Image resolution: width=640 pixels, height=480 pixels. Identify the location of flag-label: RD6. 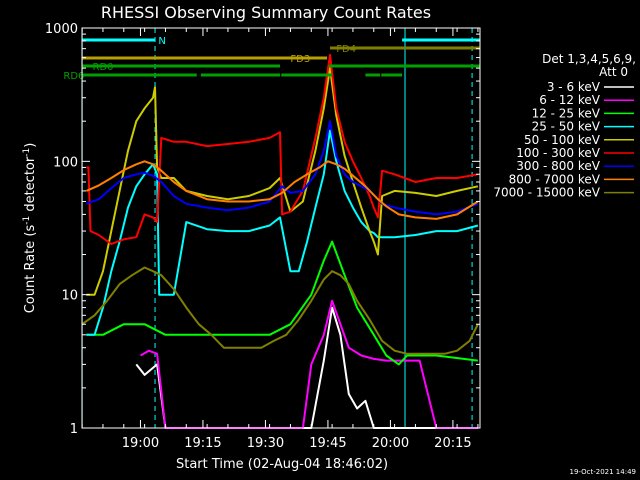
(73, 76).